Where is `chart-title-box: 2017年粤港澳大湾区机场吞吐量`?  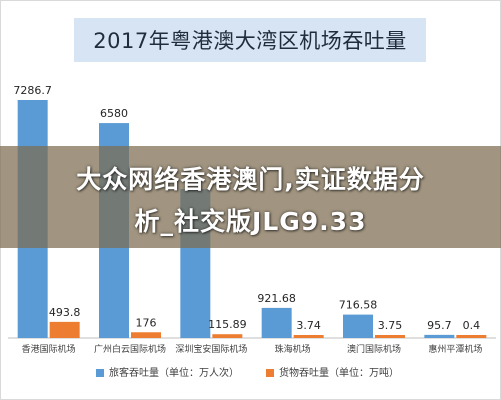
chart-title-box: 2017年粤港澳大湾区机场吞吐量 is located at coordinates (250, 40).